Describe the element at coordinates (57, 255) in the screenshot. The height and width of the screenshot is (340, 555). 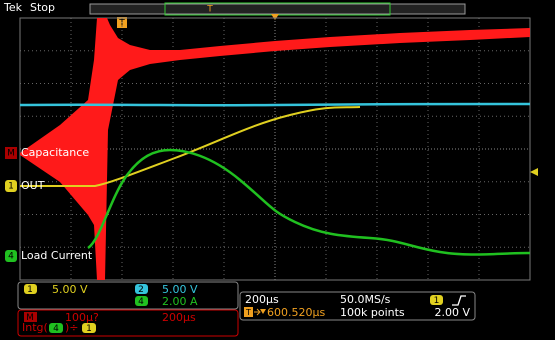
I see `channel-label: Load Current` at that location.